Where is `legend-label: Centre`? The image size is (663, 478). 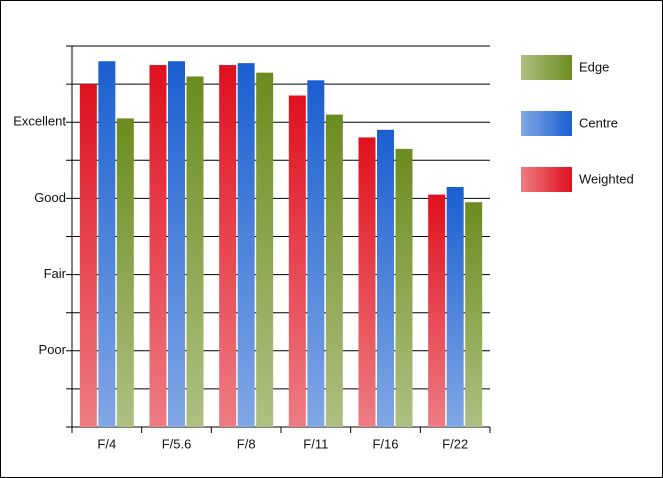
legend-label: Centre is located at coordinates (598, 122).